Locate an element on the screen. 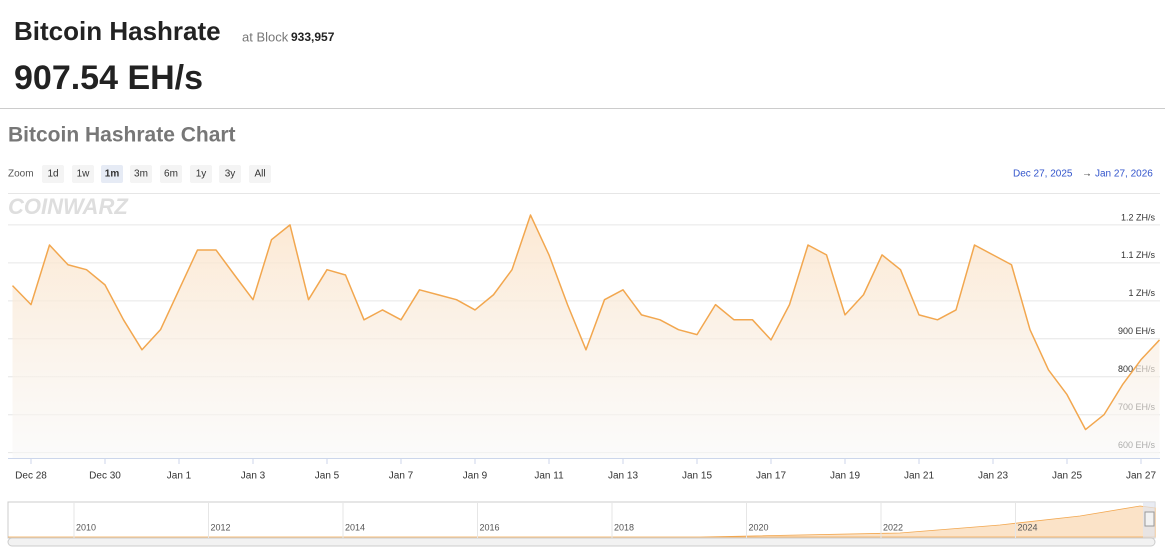  x-tick-label: Jan 5 is located at coordinates (327, 476).